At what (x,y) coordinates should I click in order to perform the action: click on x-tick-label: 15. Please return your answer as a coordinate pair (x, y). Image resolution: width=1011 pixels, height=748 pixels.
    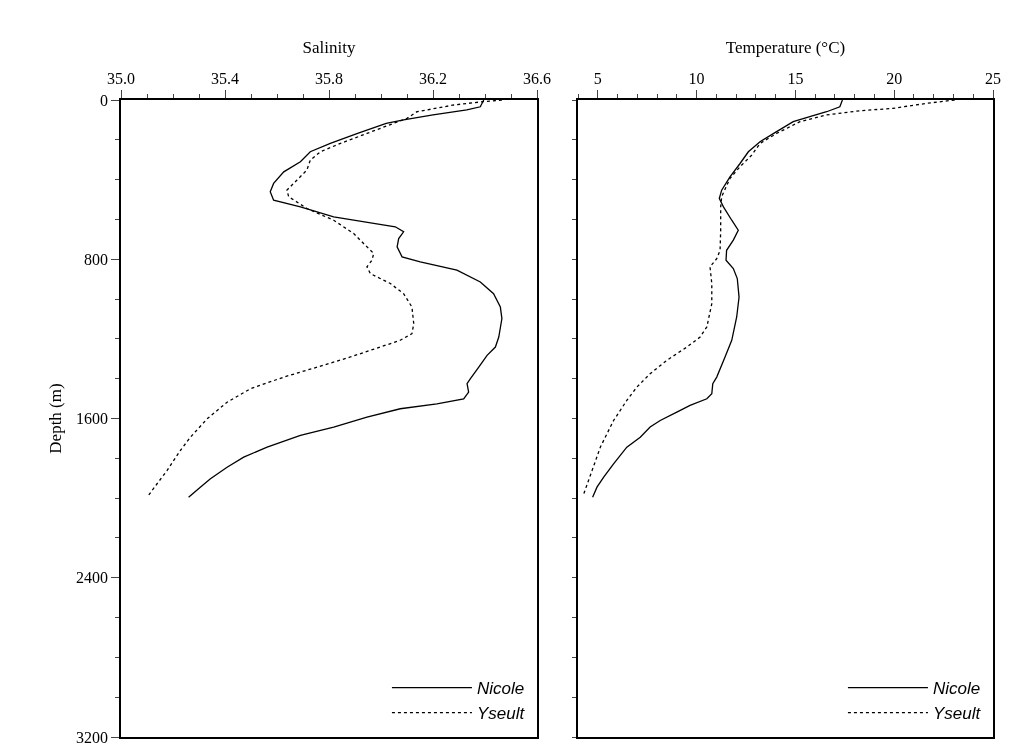
    Looking at the image, I should click on (795, 78).